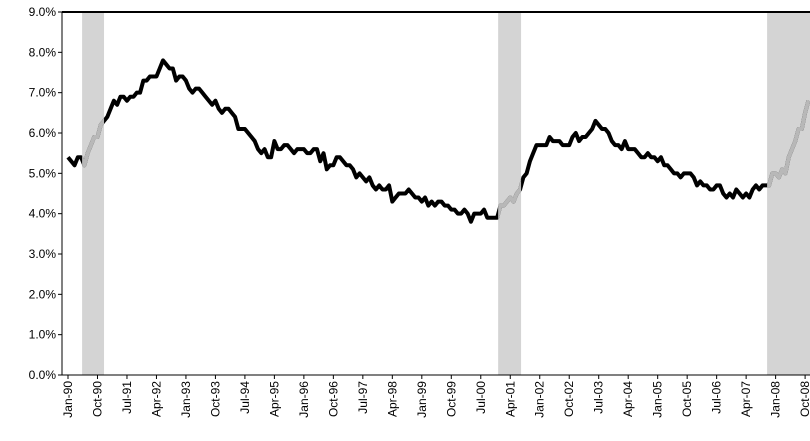 The width and height of the screenshot is (810, 441). What do you see at coordinates (68, 399) in the screenshot?
I see `x-tick-label: Jan-90` at bounding box center [68, 399].